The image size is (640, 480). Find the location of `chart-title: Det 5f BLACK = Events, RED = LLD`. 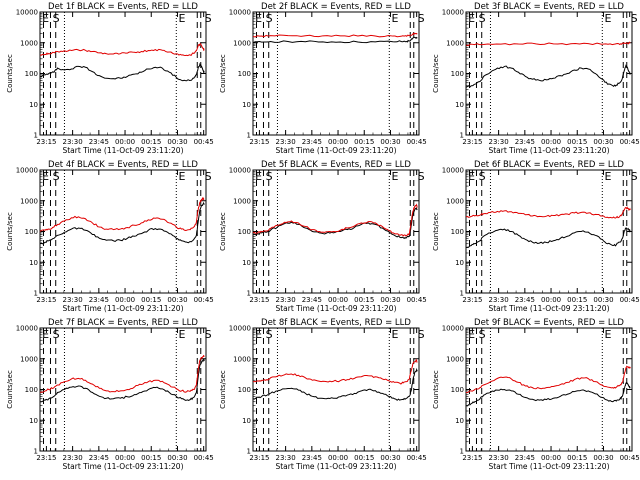

chart-title: Det 5f BLACK = Events, RED = LLD is located at coordinates (336, 165).